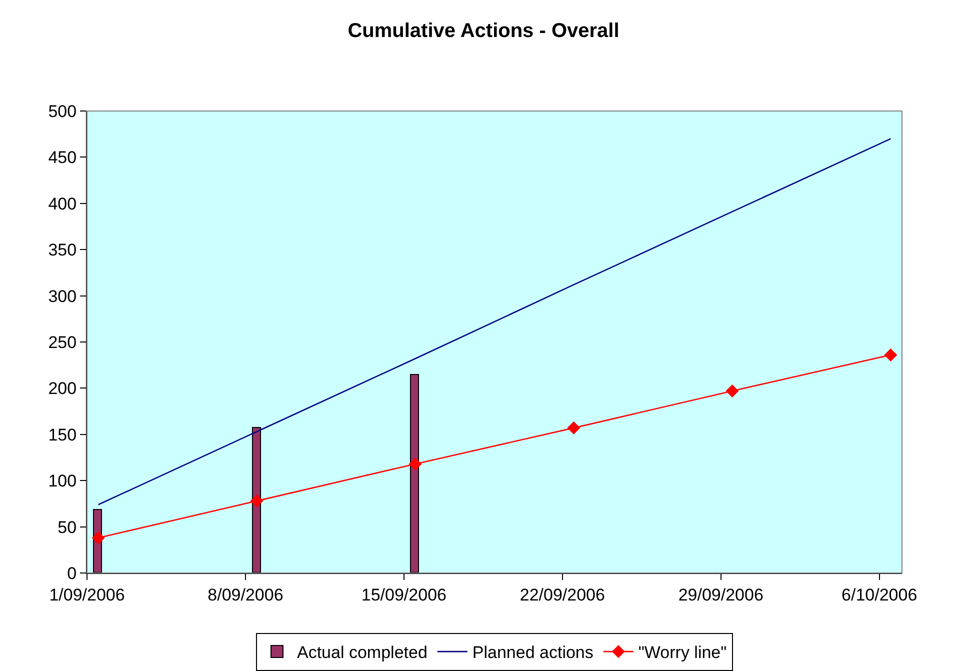 Image resolution: width=967 pixels, height=671 pixels. What do you see at coordinates (721, 594) in the screenshot?
I see `x-tick-label: 29/09/2006` at bounding box center [721, 594].